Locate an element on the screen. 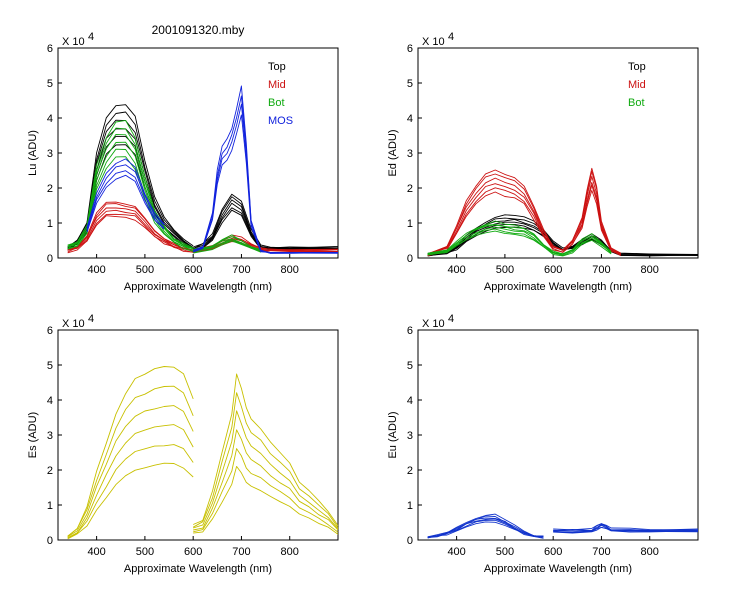 The width and height of the screenshot is (750, 600). y-axis-label: Eu (ADU) is located at coordinates (393, 434).